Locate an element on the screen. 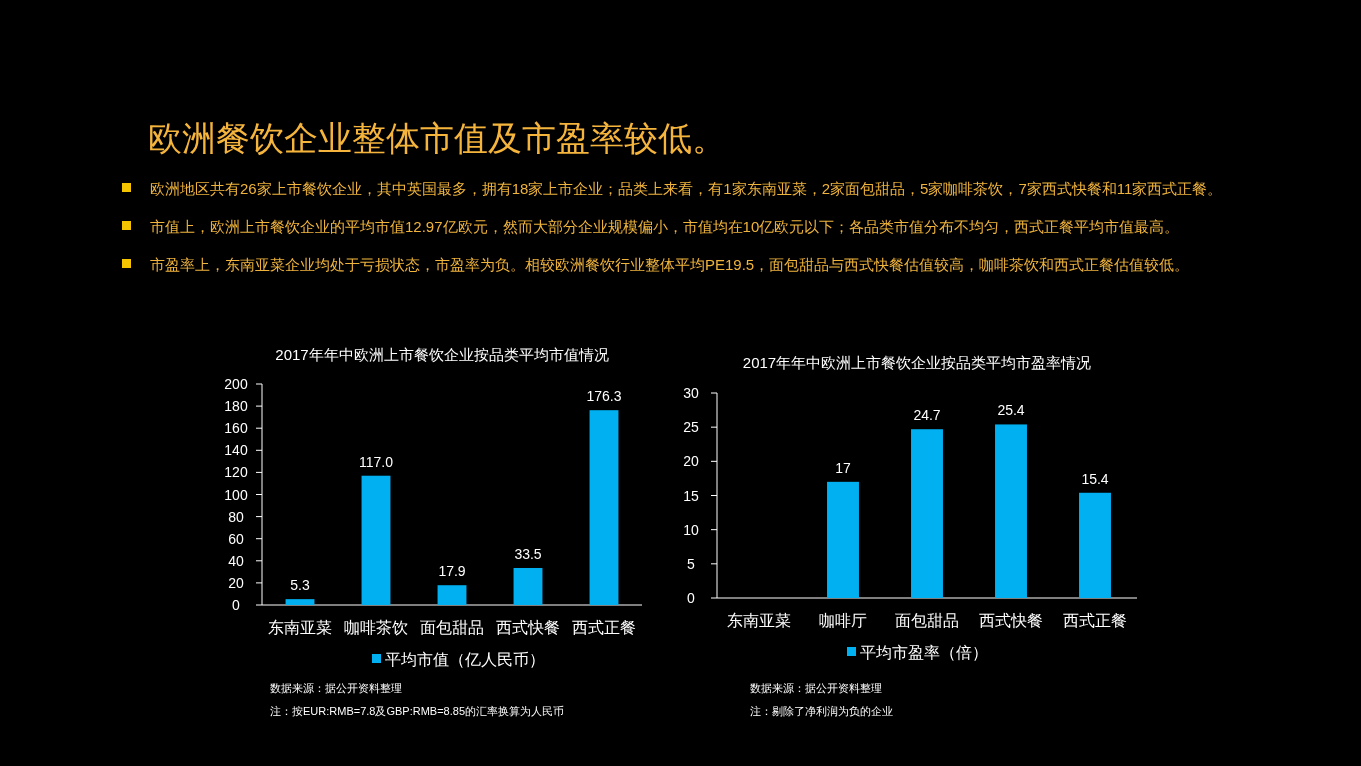 The image size is (1361, 766). data-label: 17 is located at coordinates (843, 467).